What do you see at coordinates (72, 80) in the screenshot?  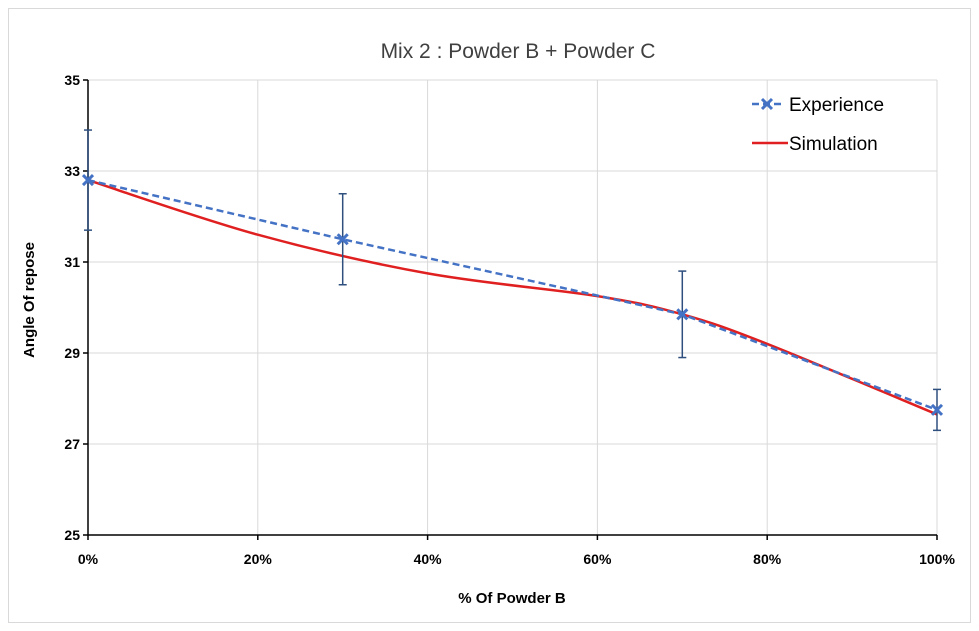 I see `y-tick-label: 35` at bounding box center [72, 80].